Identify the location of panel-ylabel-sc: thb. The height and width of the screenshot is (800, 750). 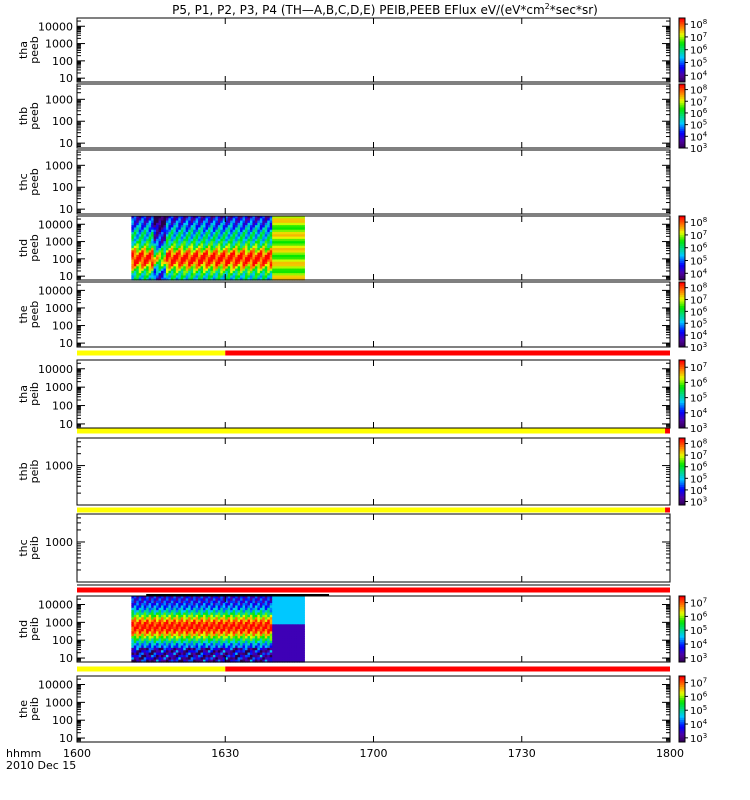
(23, 471).